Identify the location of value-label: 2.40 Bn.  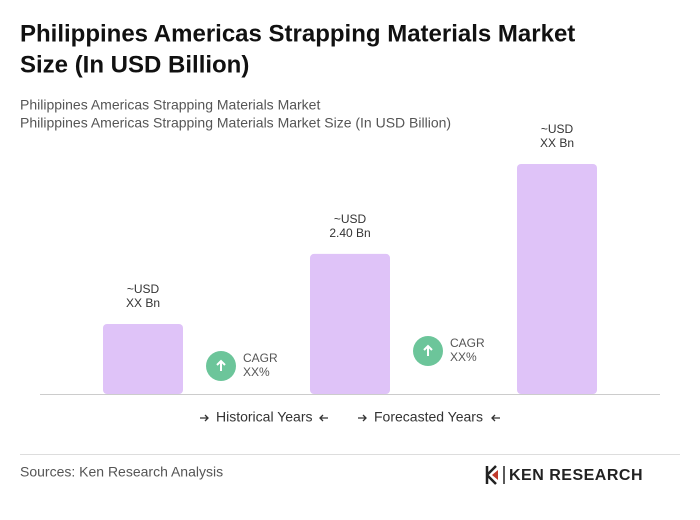
(349, 233).